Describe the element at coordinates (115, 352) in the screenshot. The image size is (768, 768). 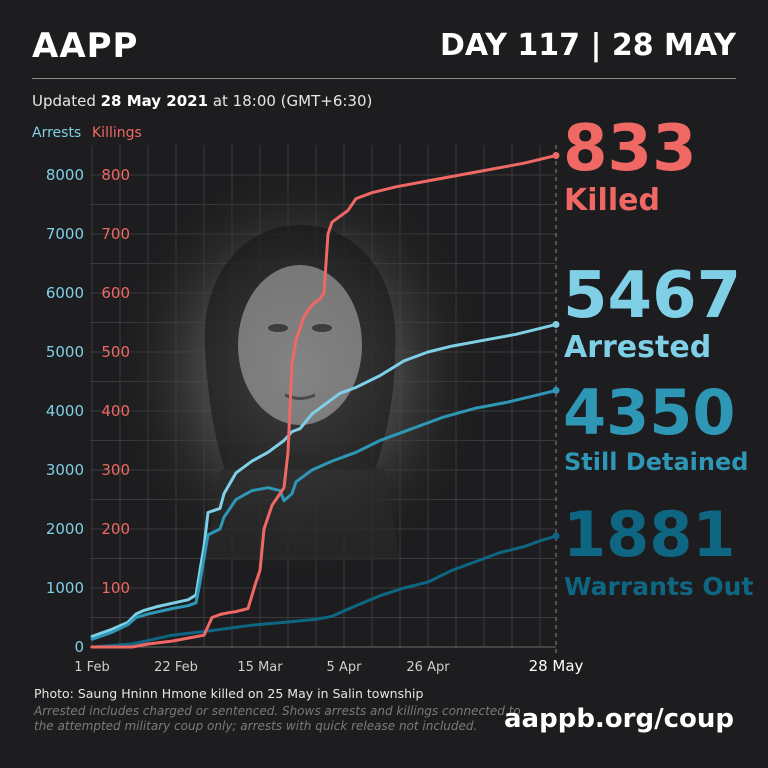
I see `y-right-tick-label: 500` at that location.